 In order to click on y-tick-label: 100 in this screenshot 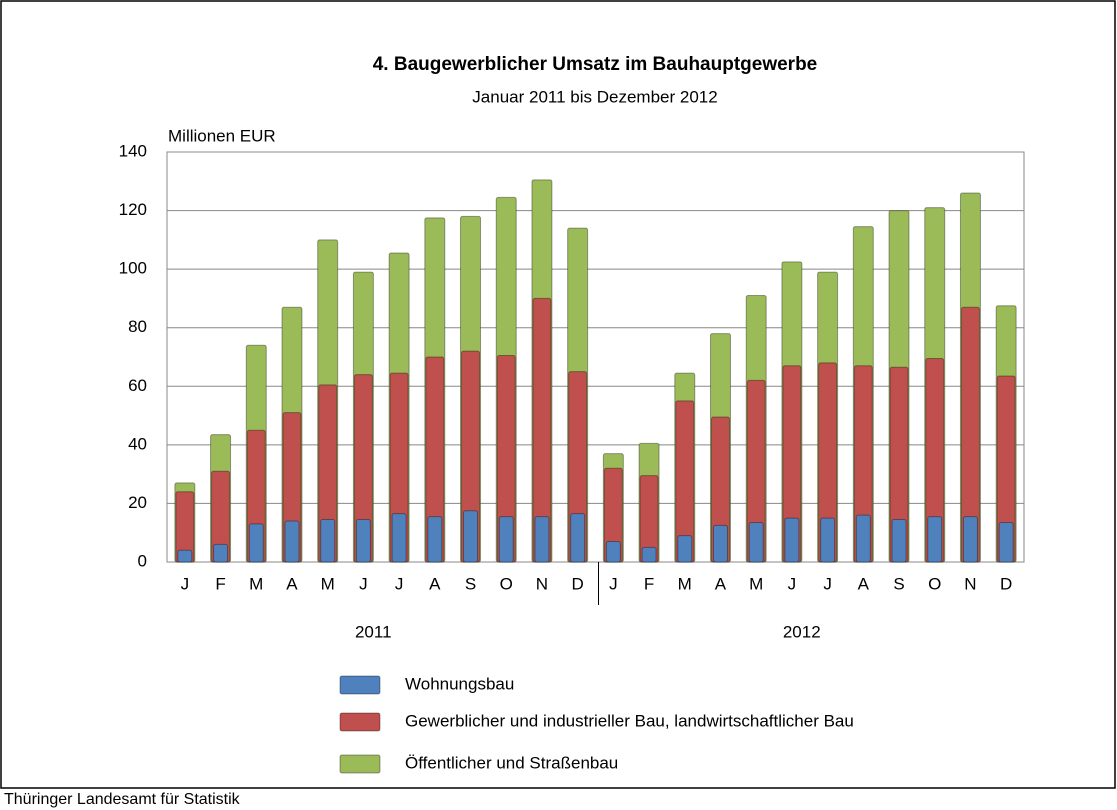, I will do `click(133, 268)`.